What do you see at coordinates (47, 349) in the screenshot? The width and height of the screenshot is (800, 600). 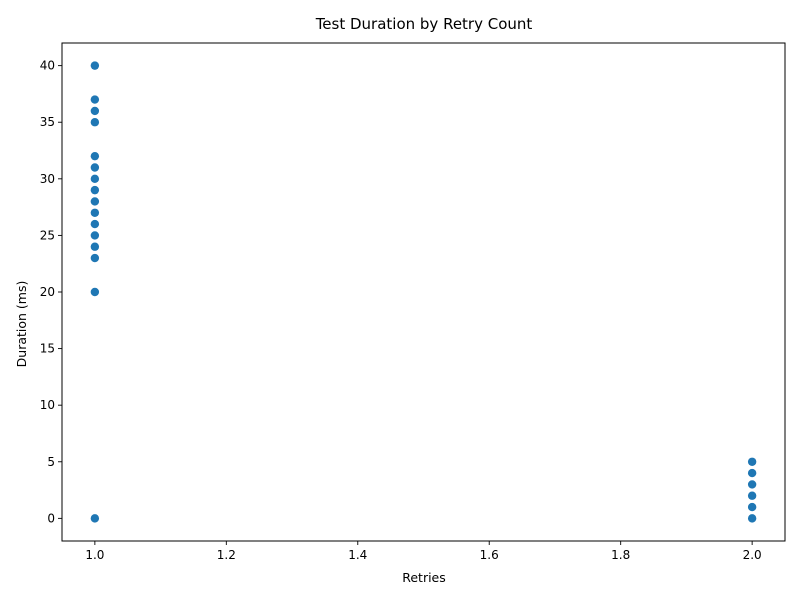 I see `y-tick-label: 15` at bounding box center [47, 349].